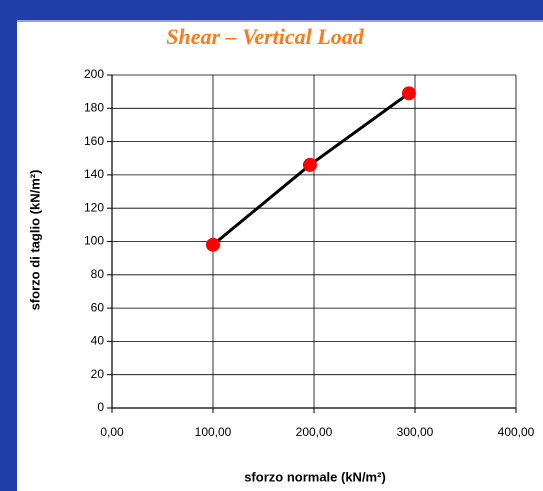 The image size is (543, 491). Describe the element at coordinates (94, 207) in the screenshot. I see `y-tick-label: 120` at that location.